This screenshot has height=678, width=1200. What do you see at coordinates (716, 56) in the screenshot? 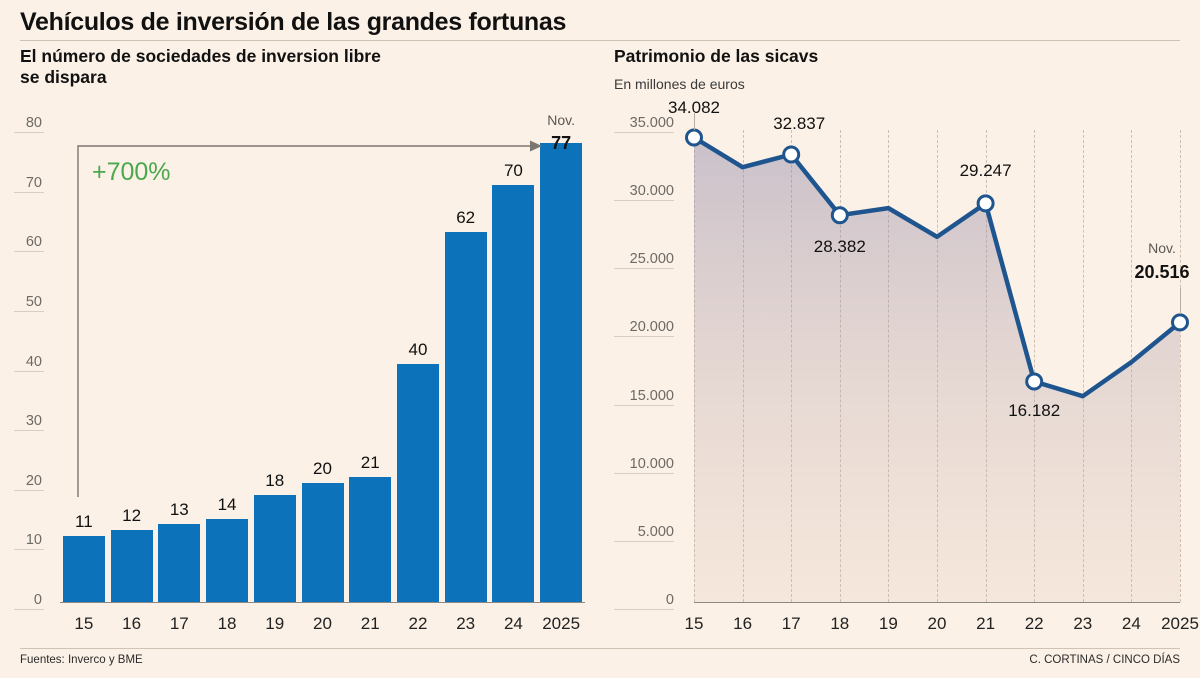
I see `right-chart-title: Patrimonio de las sicavs` at bounding box center [716, 56].